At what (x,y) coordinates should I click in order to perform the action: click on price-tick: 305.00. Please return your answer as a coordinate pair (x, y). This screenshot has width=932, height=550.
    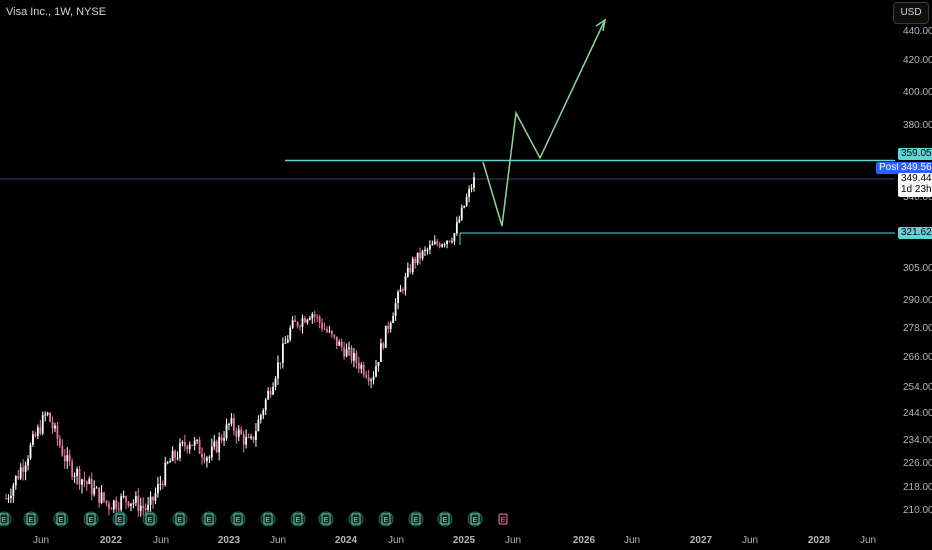
    Looking at the image, I should click on (917, 268).